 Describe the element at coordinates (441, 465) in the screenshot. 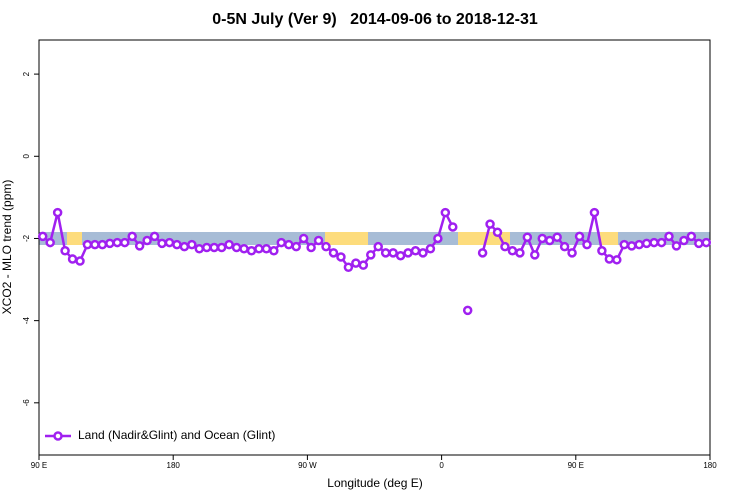

I see `x-tick-label: 0` at that location.